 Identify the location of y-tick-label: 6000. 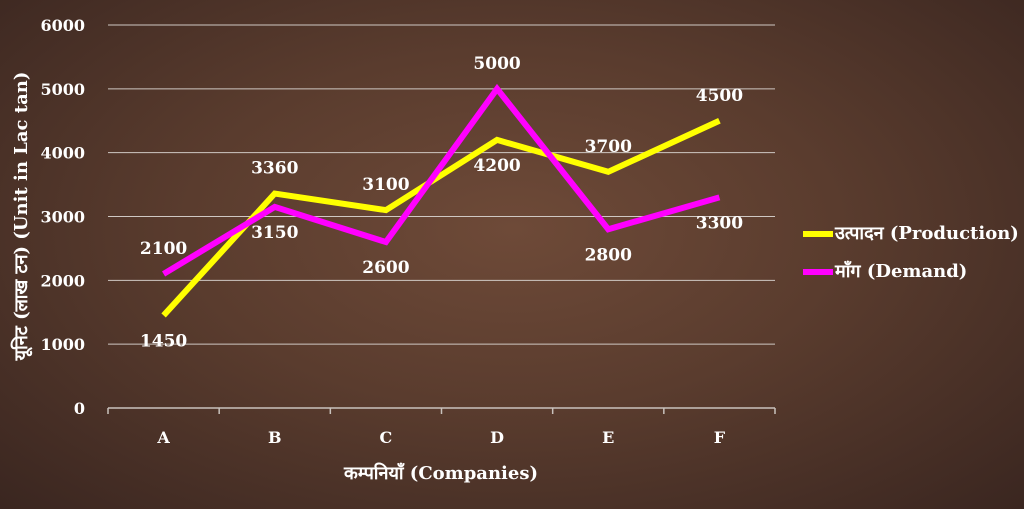
(62, 25).